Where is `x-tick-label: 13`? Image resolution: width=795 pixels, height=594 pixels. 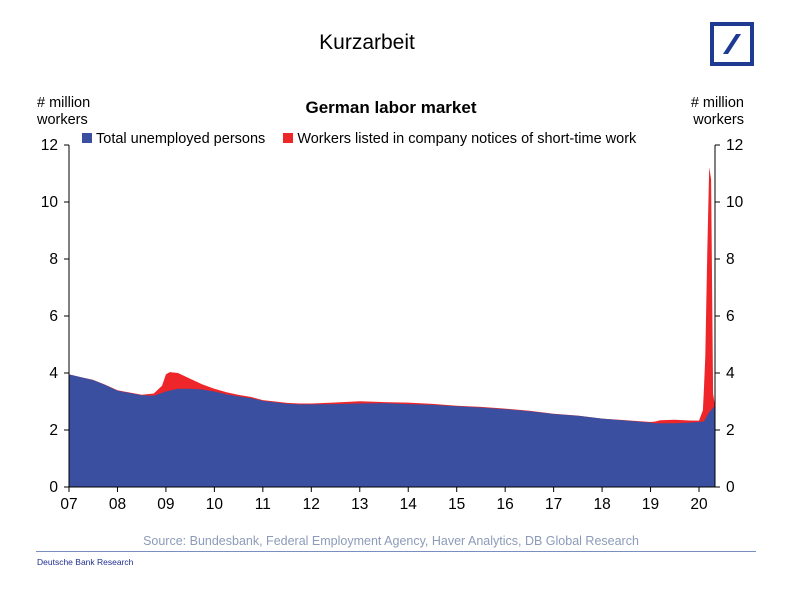
x-tick-label: 13 is located at coordinates (359, 504).